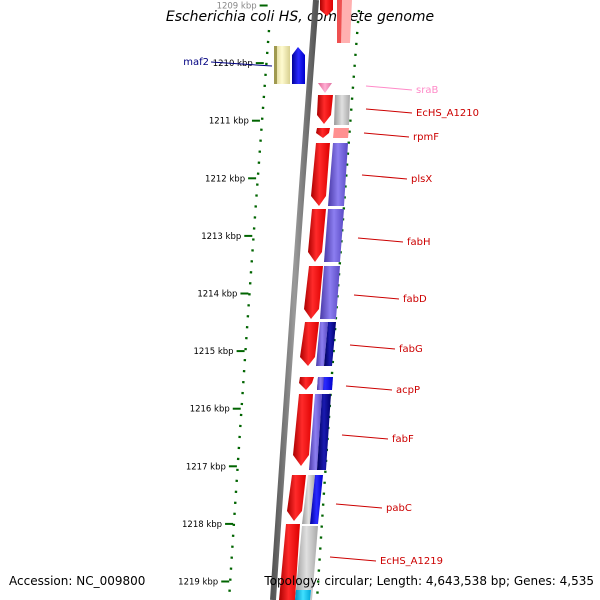  What do you see at coordinates (296, 498) in the screenshot?
I see `gene-arrow-pabc` at bounding box center [296, 498].